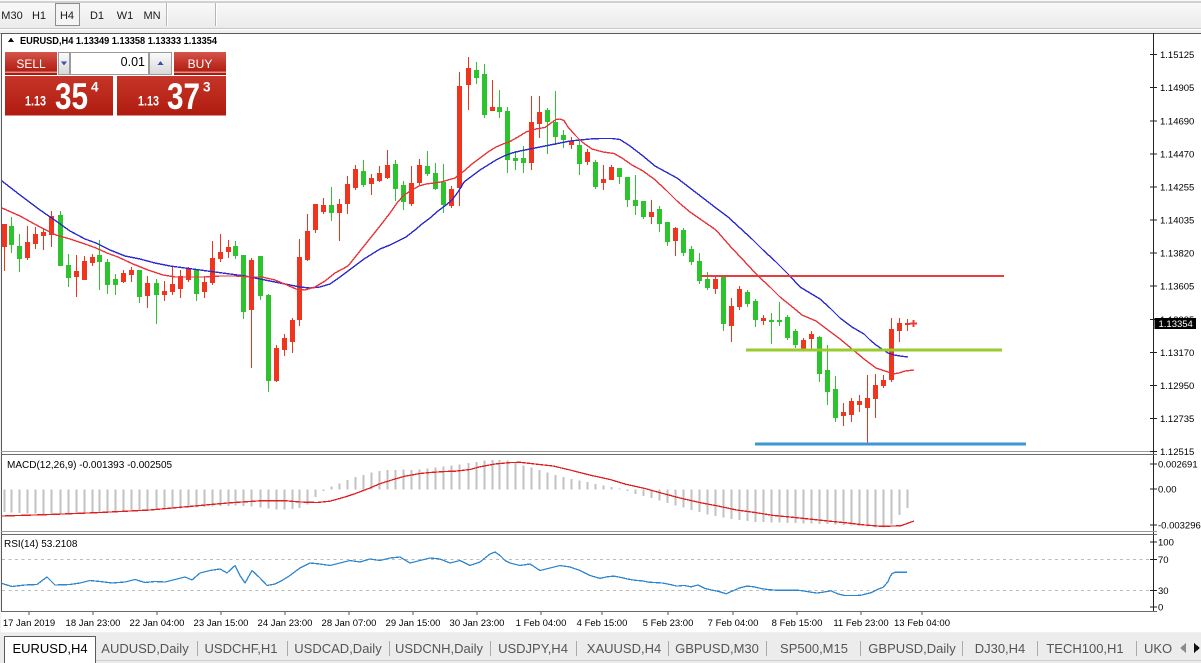 The height and width of the screenshot is (663, 1201). Describe the element at coordinates (29, 623) in the screenshot. I see `svg-text: 17 Jan 2019` at that location.